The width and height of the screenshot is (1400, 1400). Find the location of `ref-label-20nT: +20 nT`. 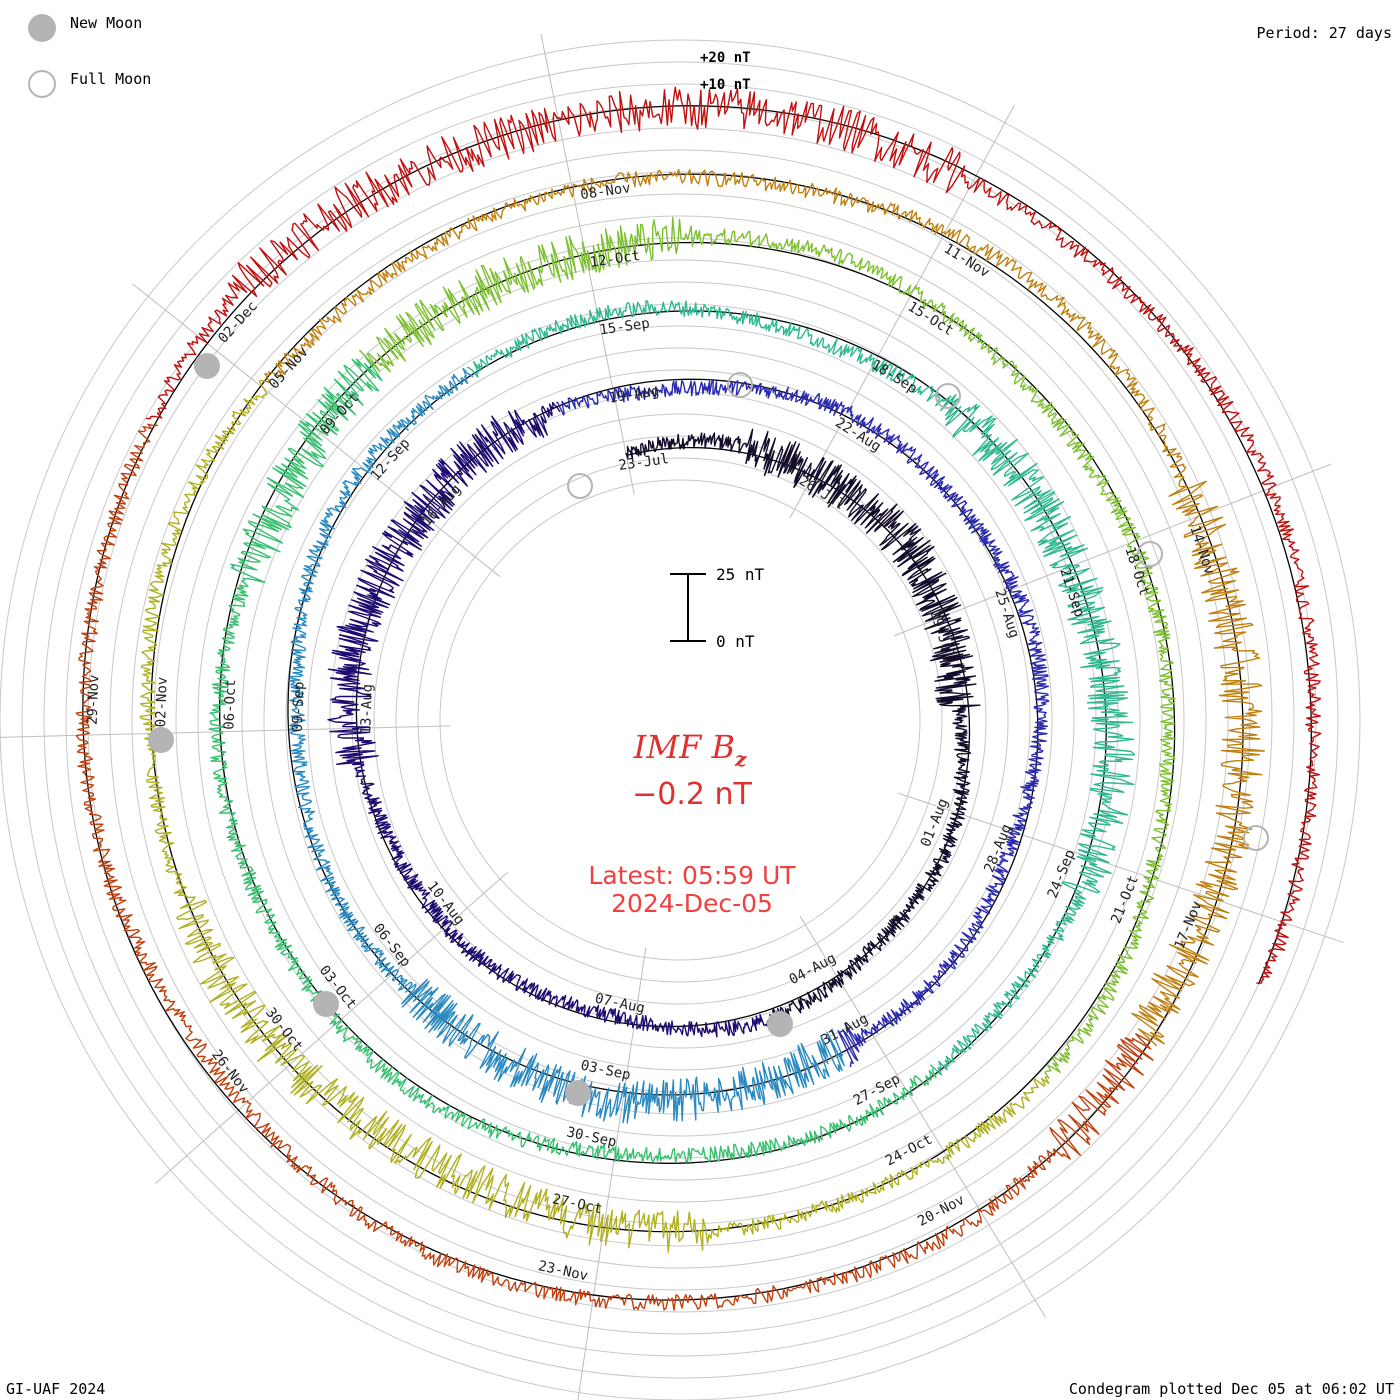

ref-label-20nT: +20 nT is located at coordinates (725, 58).